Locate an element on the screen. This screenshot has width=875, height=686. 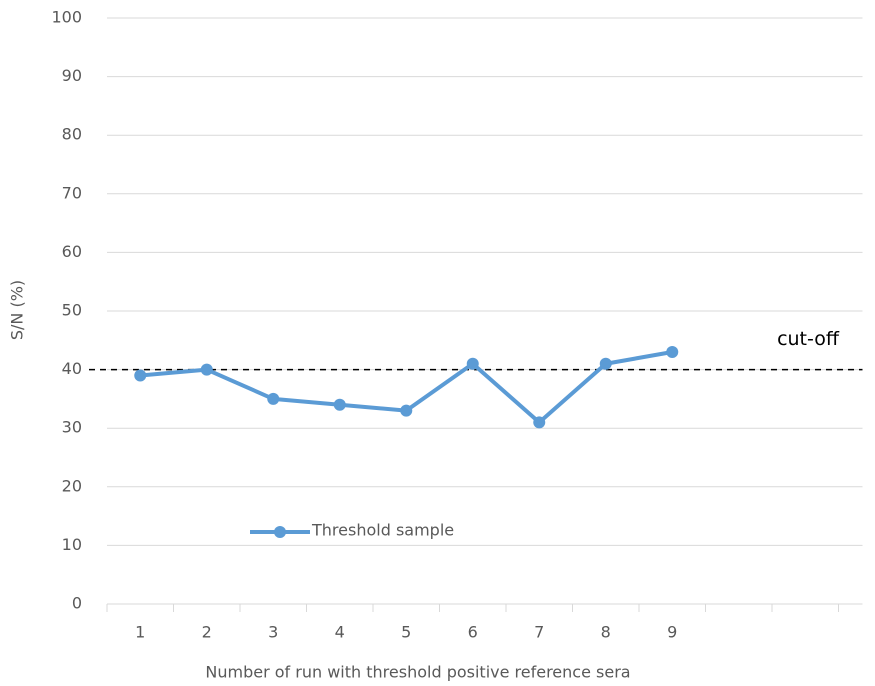
x-tick-label: 4 is located at coordinates (340, 632).